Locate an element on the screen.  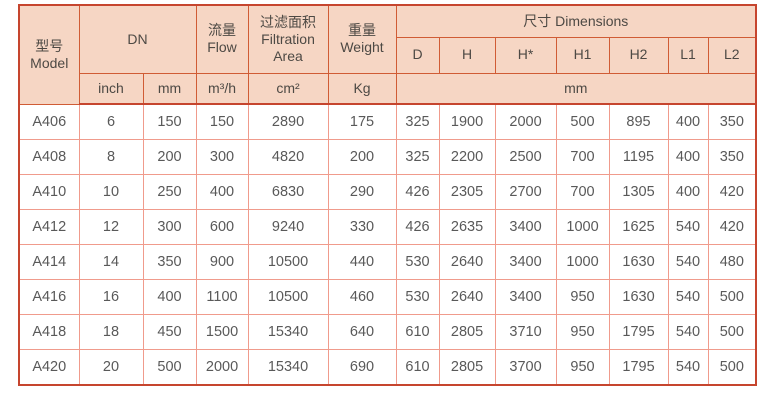
value-cell: 15340 is located at coordinates (288, 332).